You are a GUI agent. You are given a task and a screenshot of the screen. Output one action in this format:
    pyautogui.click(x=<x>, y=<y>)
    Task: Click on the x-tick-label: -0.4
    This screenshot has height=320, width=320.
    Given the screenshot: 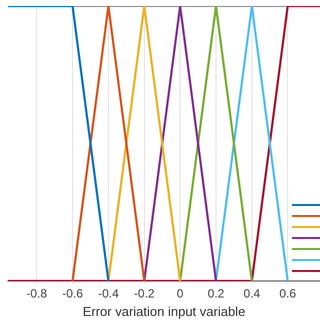 What is the action you would take?
    pyautogui.click(x=109, y=293)
    